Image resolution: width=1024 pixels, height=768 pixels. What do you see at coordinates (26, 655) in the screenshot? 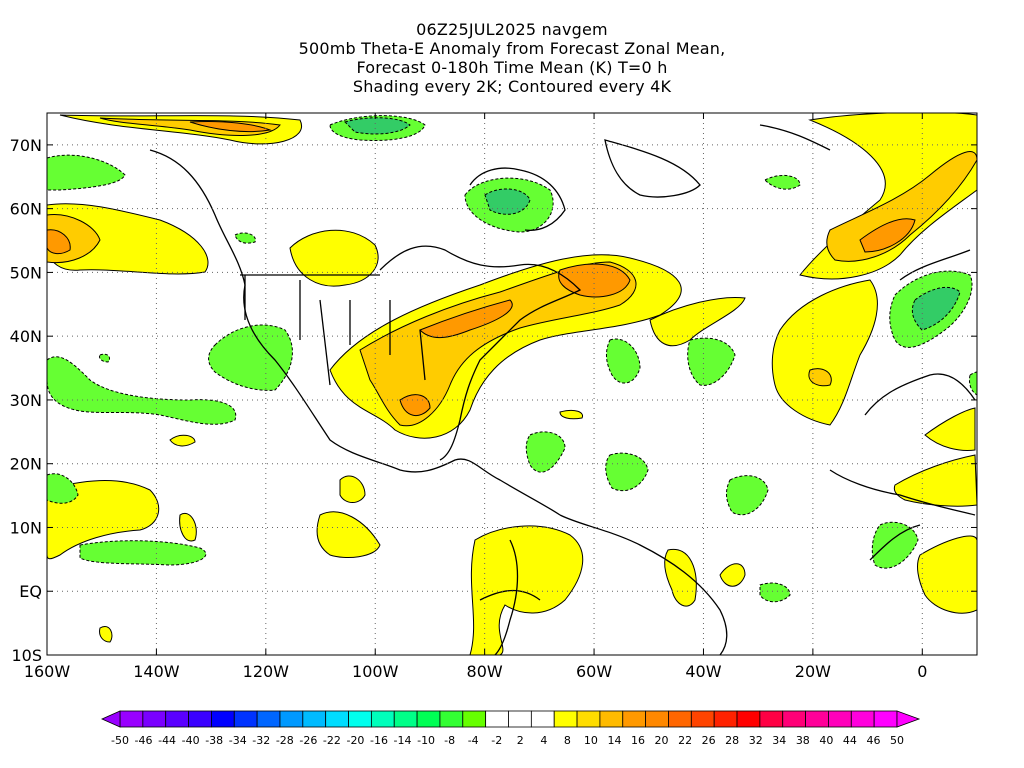
I see `lat-tick-label: 10S` at bounding box center [26, 655].